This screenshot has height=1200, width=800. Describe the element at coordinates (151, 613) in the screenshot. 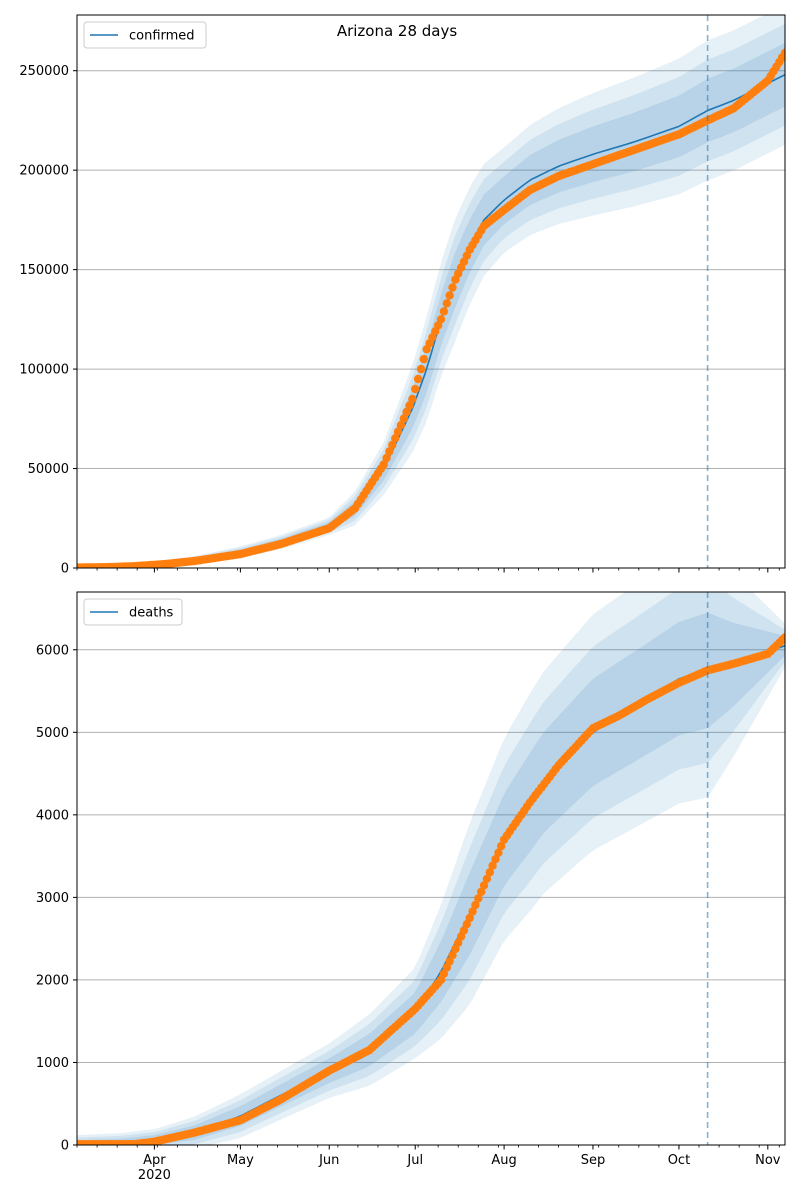

I see `legend-label: deaths` at that location.